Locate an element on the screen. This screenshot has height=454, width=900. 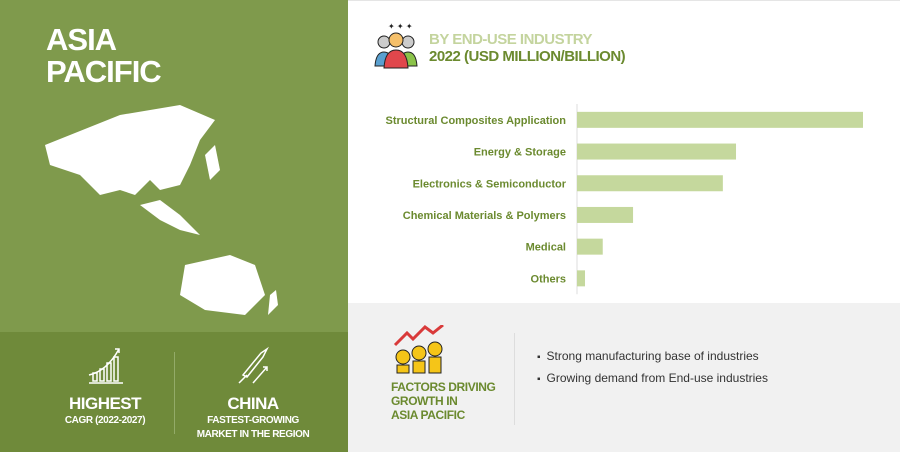
factors-title: FACTORS DRIVING GROWTH IN ASIA PACIFIC is located at coordinates (443, 401).